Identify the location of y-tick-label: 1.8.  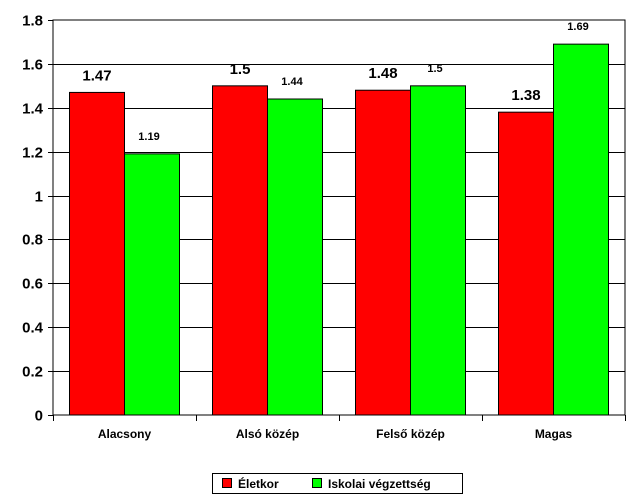
(32, 21).